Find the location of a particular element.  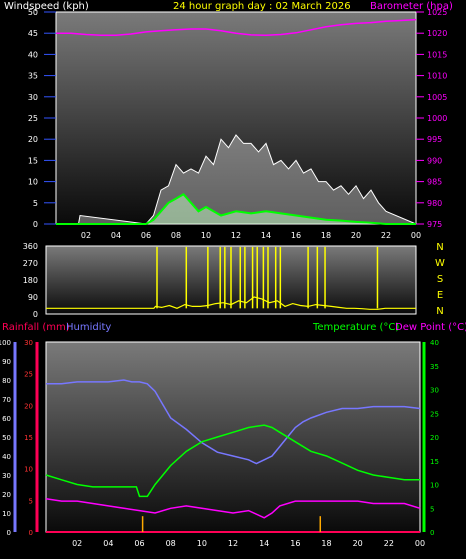

wind-right-tick: 990 is located at coordinates (434, 160).